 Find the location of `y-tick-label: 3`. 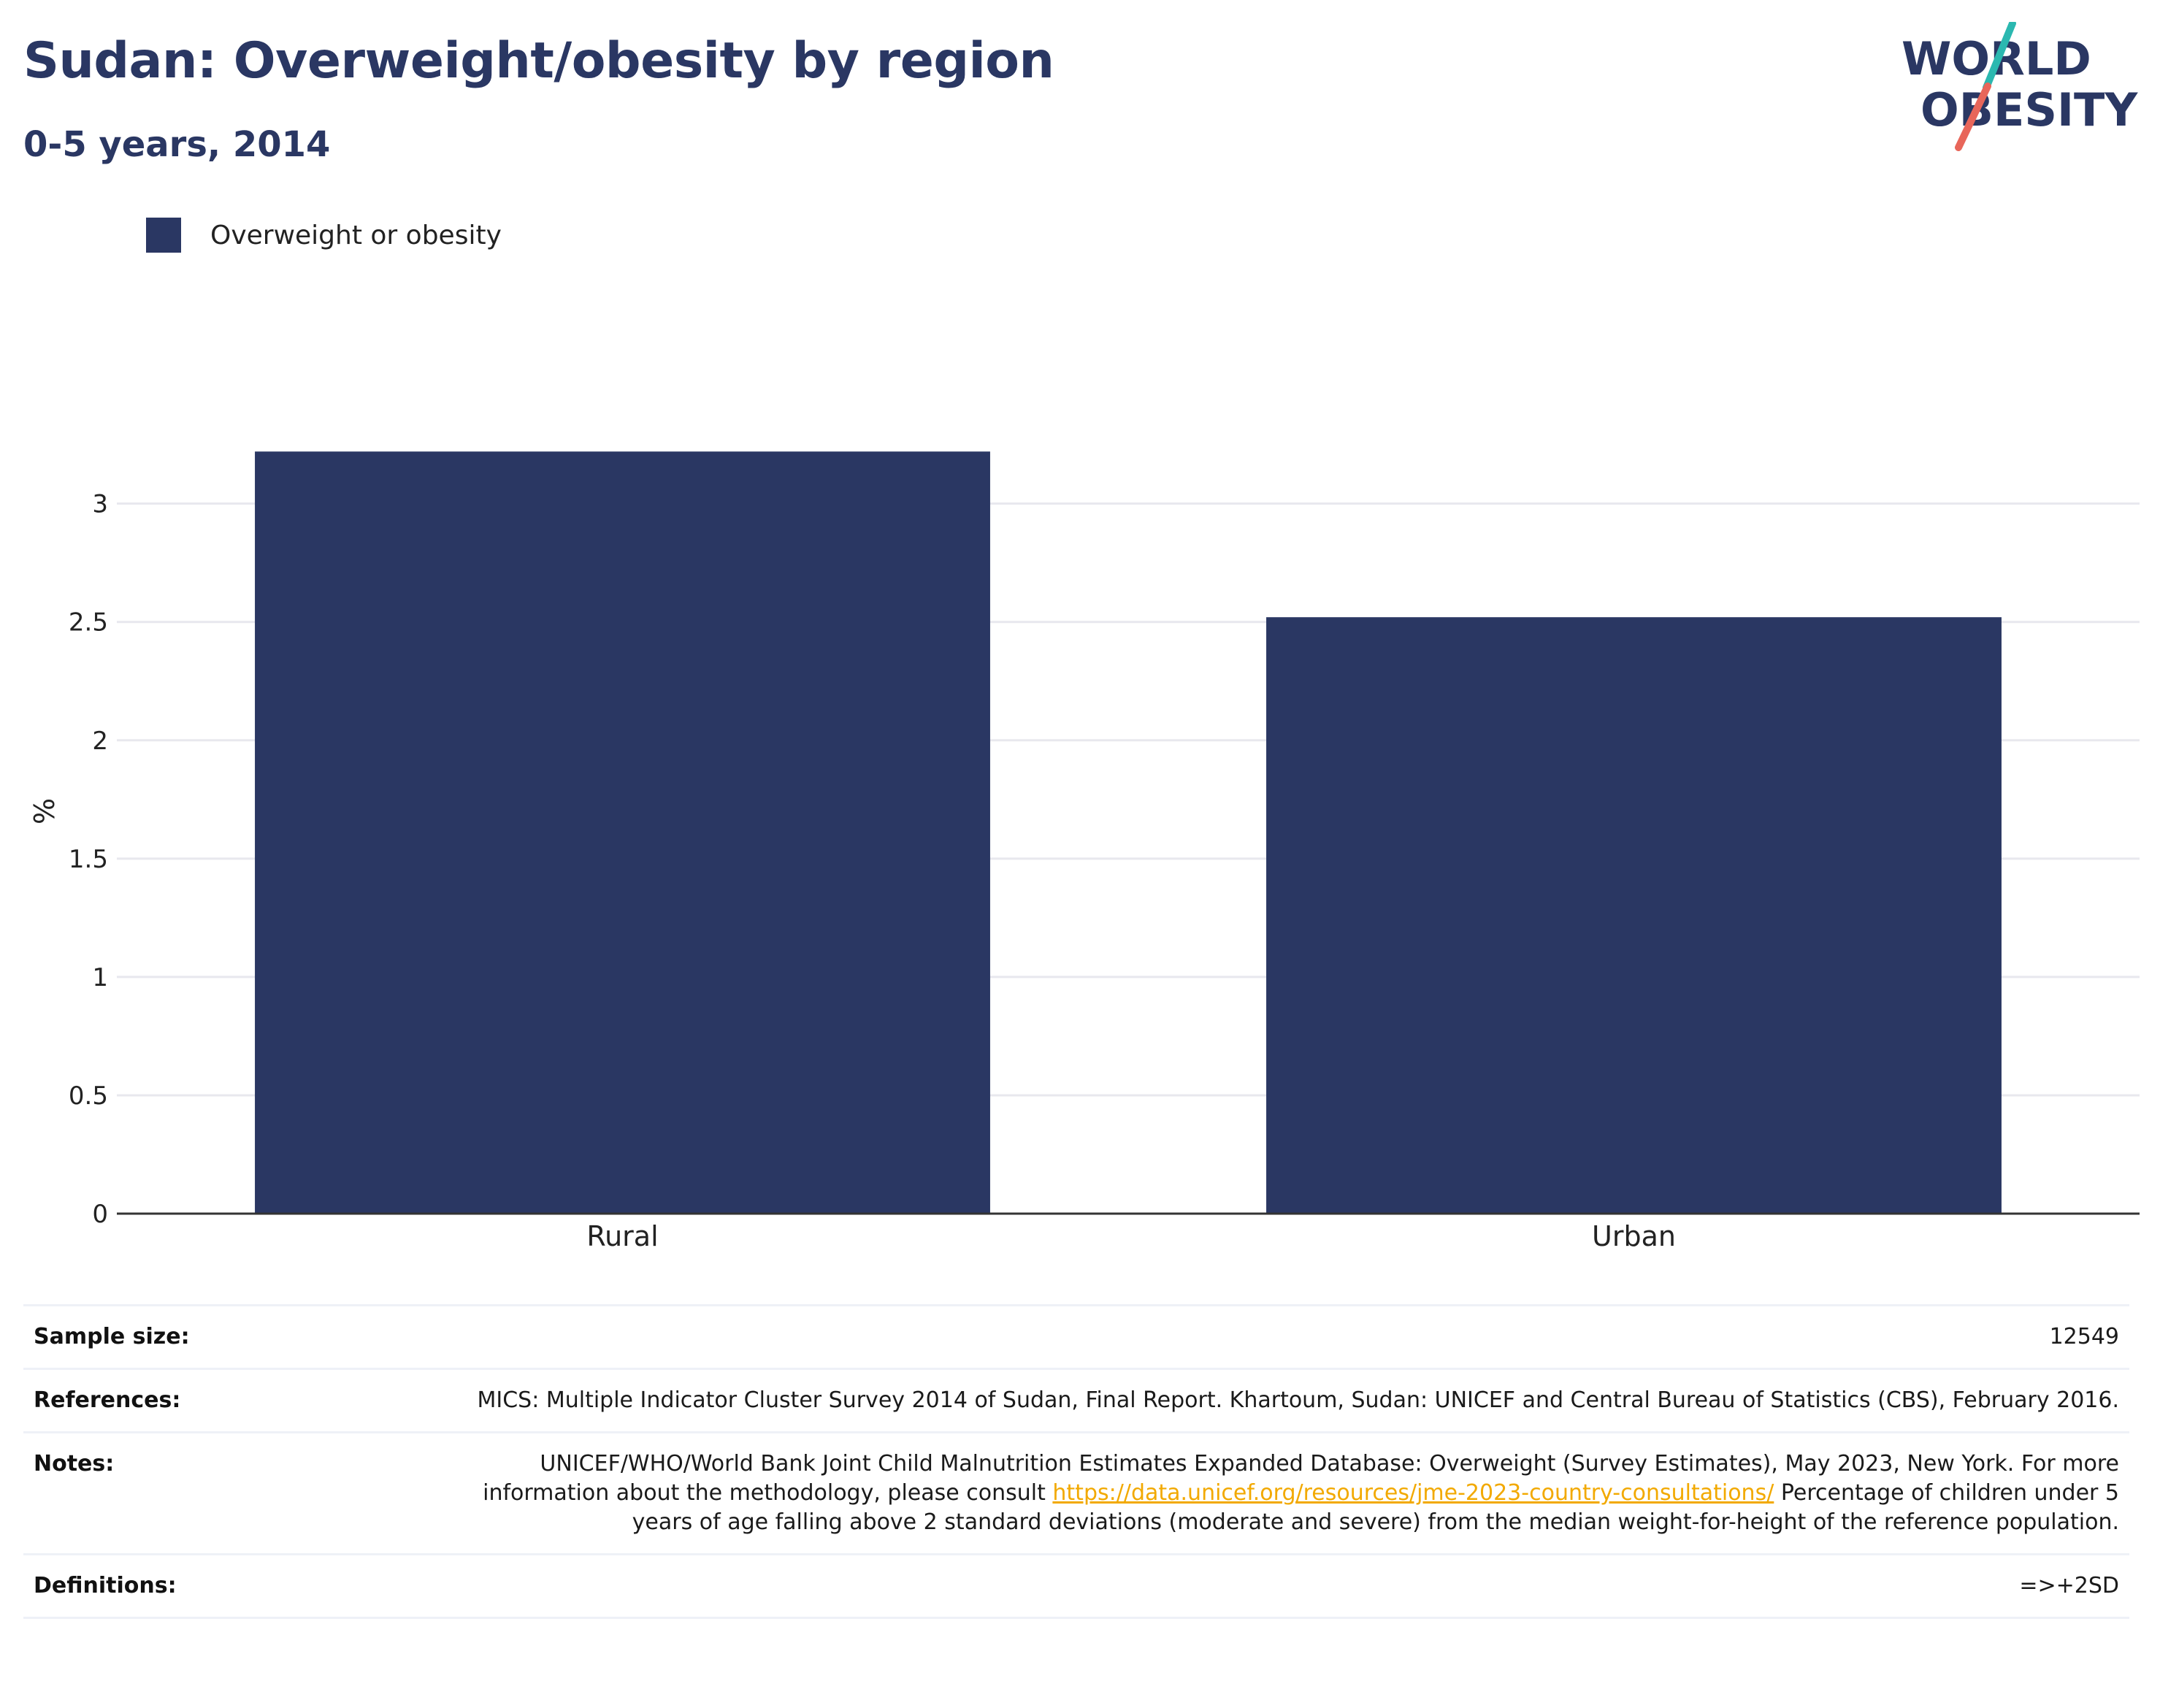

y-tick-label: 3 is located at coordinates (100, 504).